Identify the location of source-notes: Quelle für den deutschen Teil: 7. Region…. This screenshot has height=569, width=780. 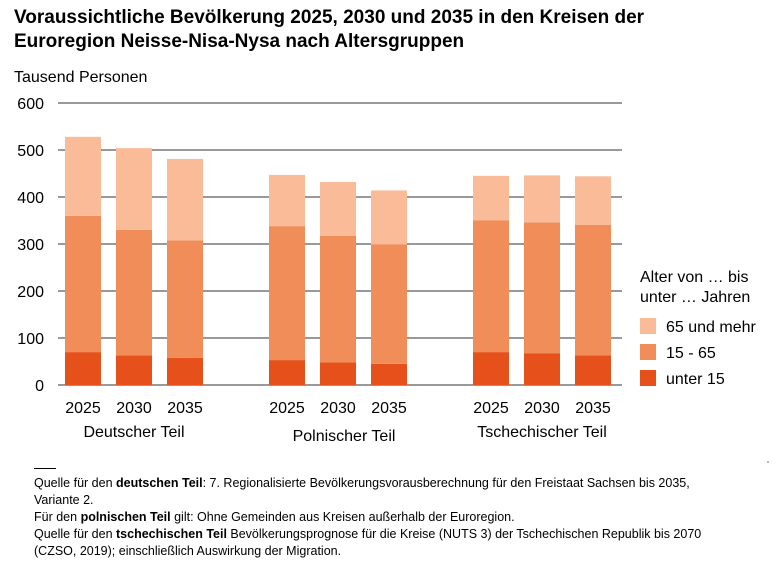
(394, 517).